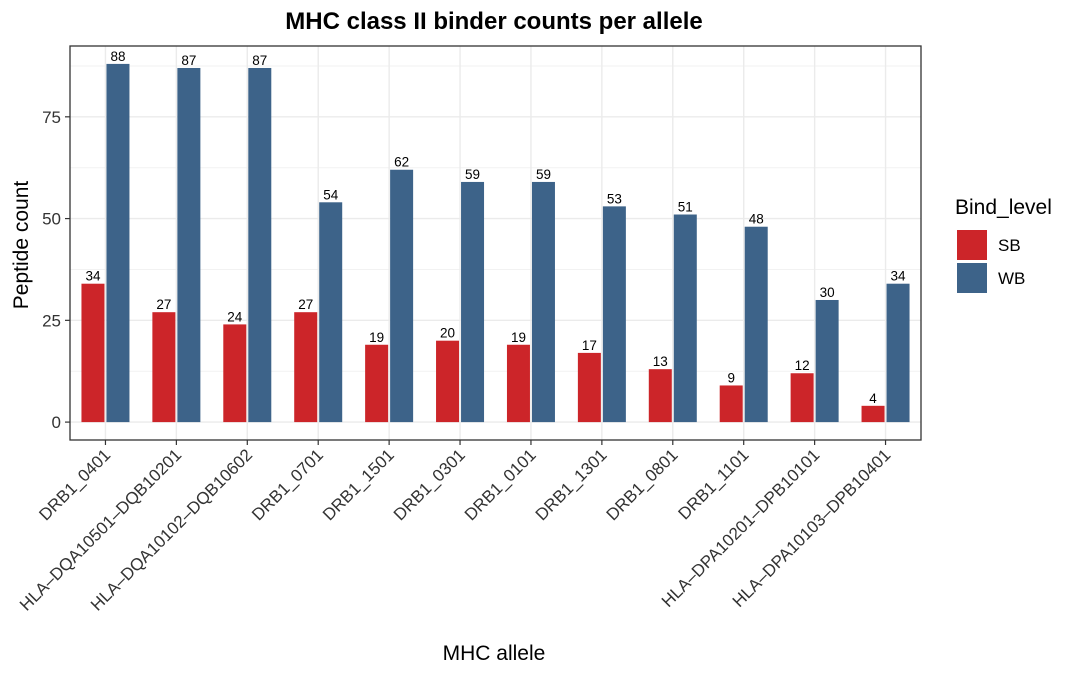  I want to click on x-tick-label: DRB1_0401, so click(74, 484).